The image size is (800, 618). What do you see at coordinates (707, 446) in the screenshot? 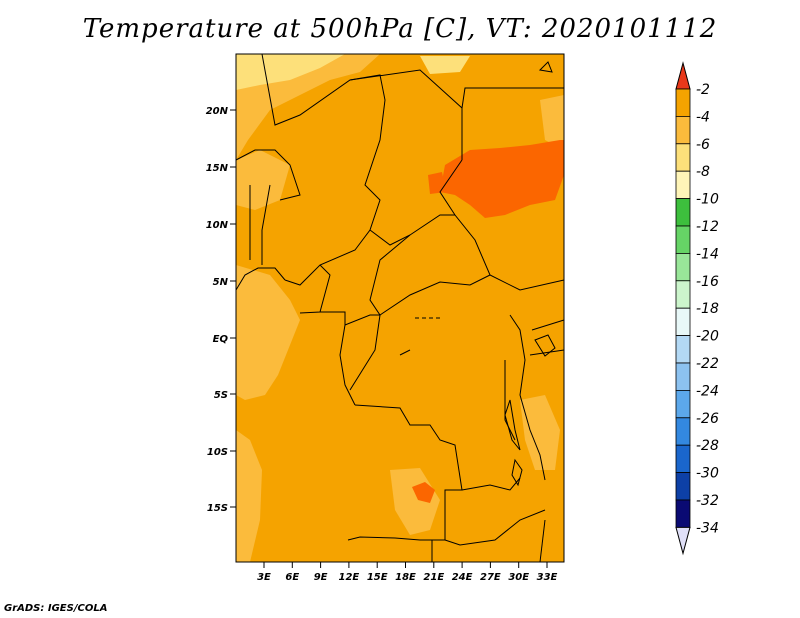
I see `colorbar-label: -28` at bounding box center [707, 446].